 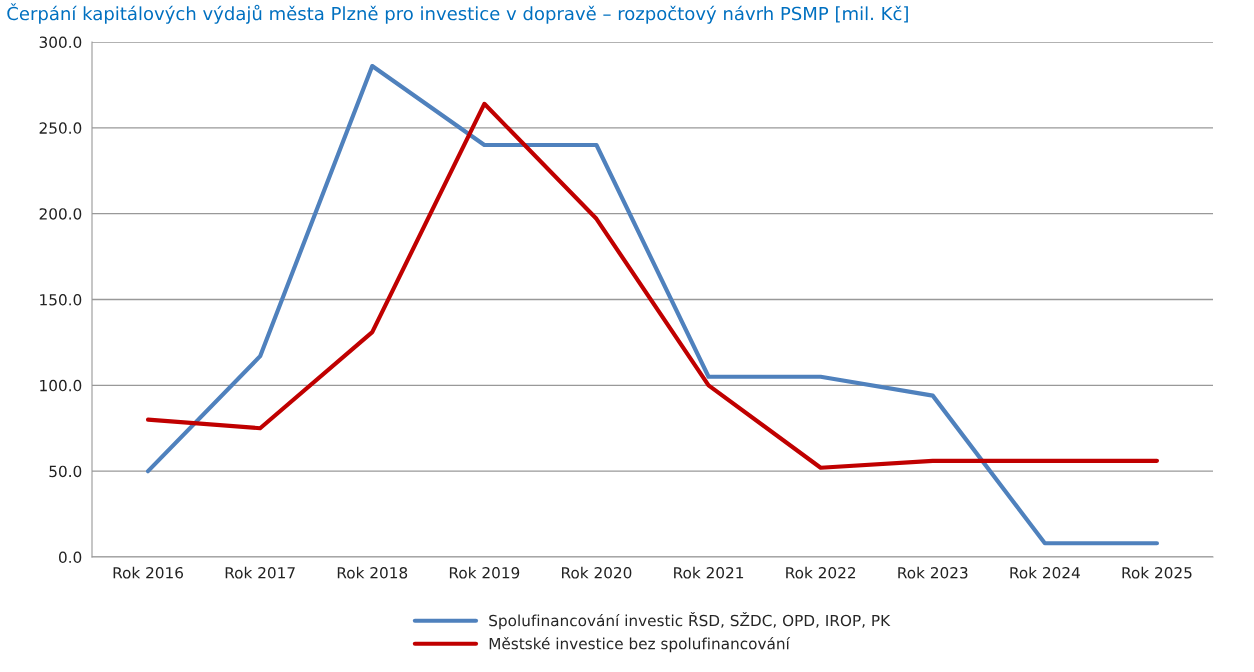 What do you see at coordinates (821, 572) in the screenshot?
I see `x-tick-label: Rok 2022` at bounding box center [821, 572].